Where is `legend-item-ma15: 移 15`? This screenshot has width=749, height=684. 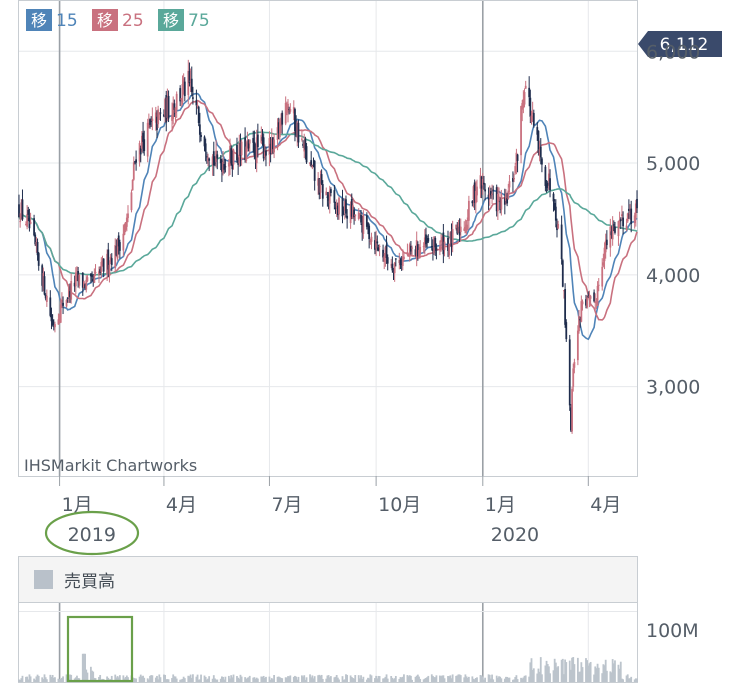
legend-item-ma15: 移 15 is located at coordinates (52, 20).